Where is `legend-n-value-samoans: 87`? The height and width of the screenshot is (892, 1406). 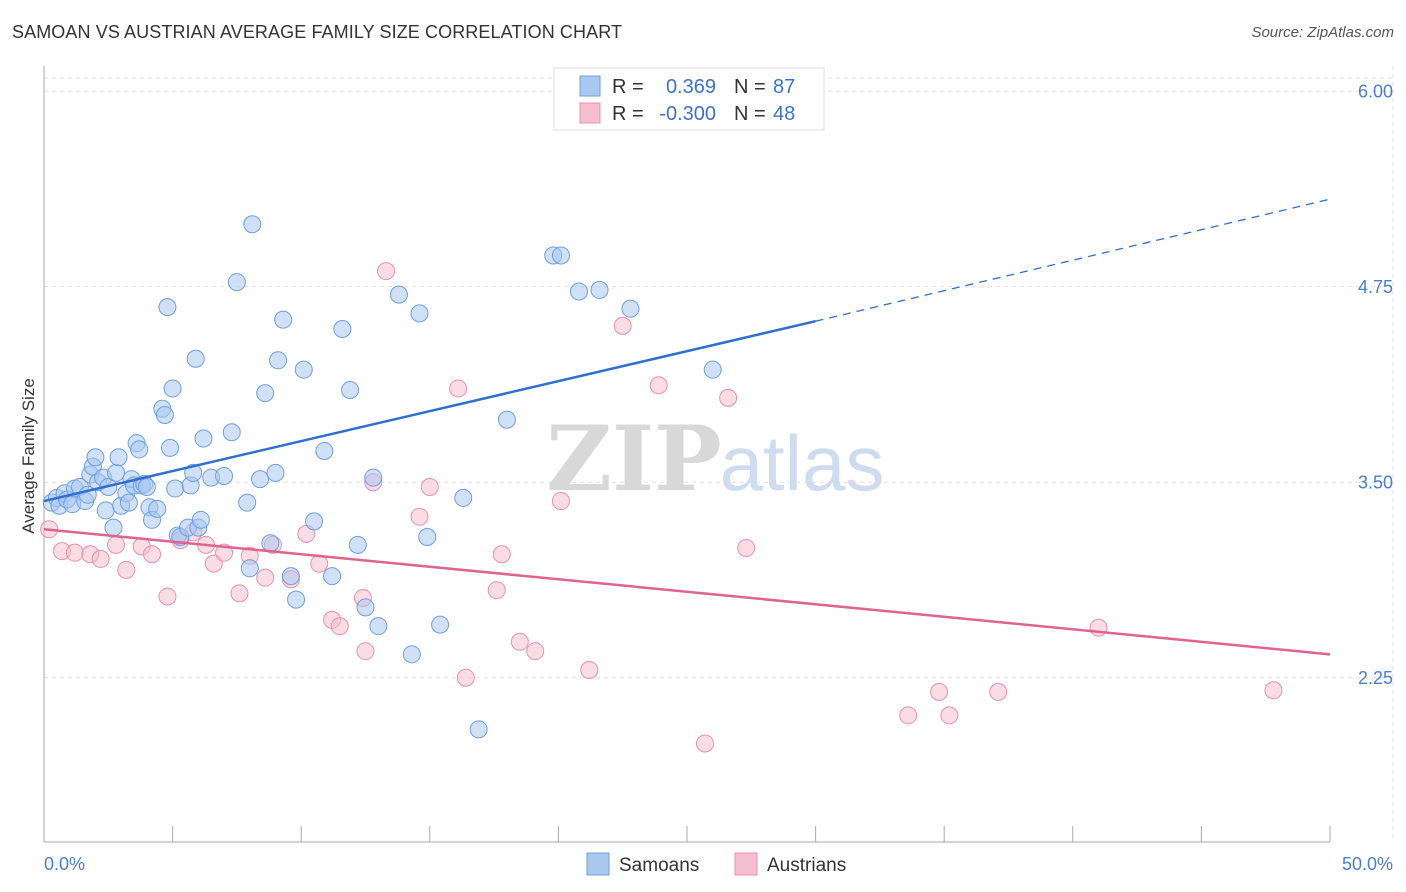
legend-n-value-samoans: 87 is located at coordinates (784, 87).